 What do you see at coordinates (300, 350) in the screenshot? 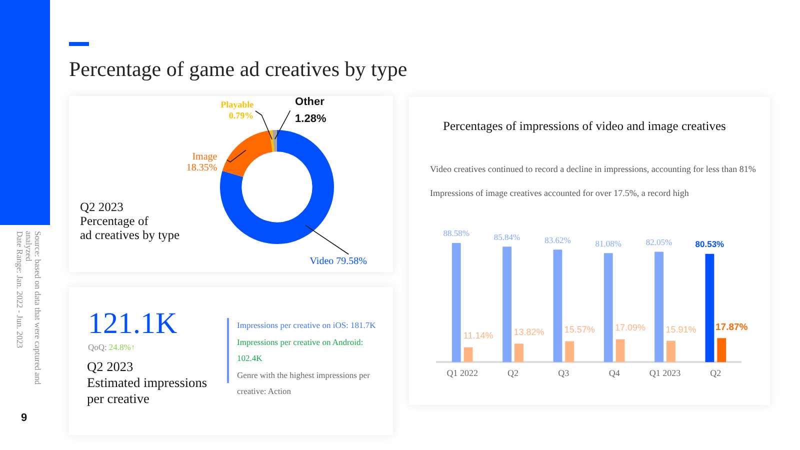
I see `text: Impressions per creative on Android: 102.4K` at bounding box center [300, 350].